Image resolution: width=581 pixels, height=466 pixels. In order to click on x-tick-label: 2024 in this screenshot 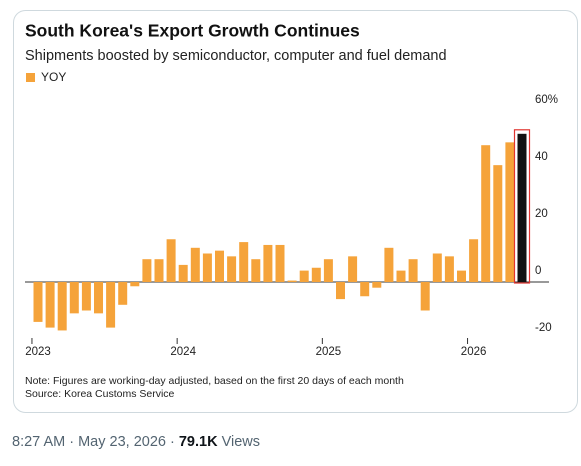, I will do `click(183, 352)`.